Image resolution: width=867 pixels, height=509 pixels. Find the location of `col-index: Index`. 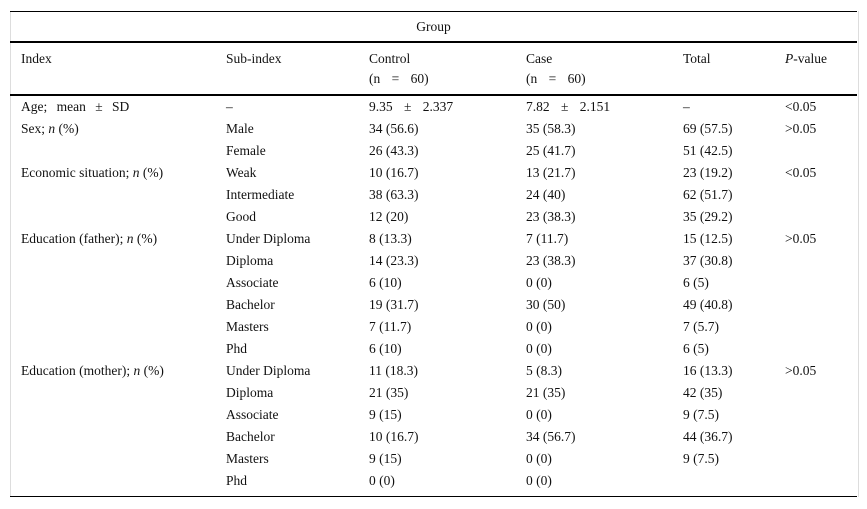

col-index: Index is located at coordinates (36, 58).